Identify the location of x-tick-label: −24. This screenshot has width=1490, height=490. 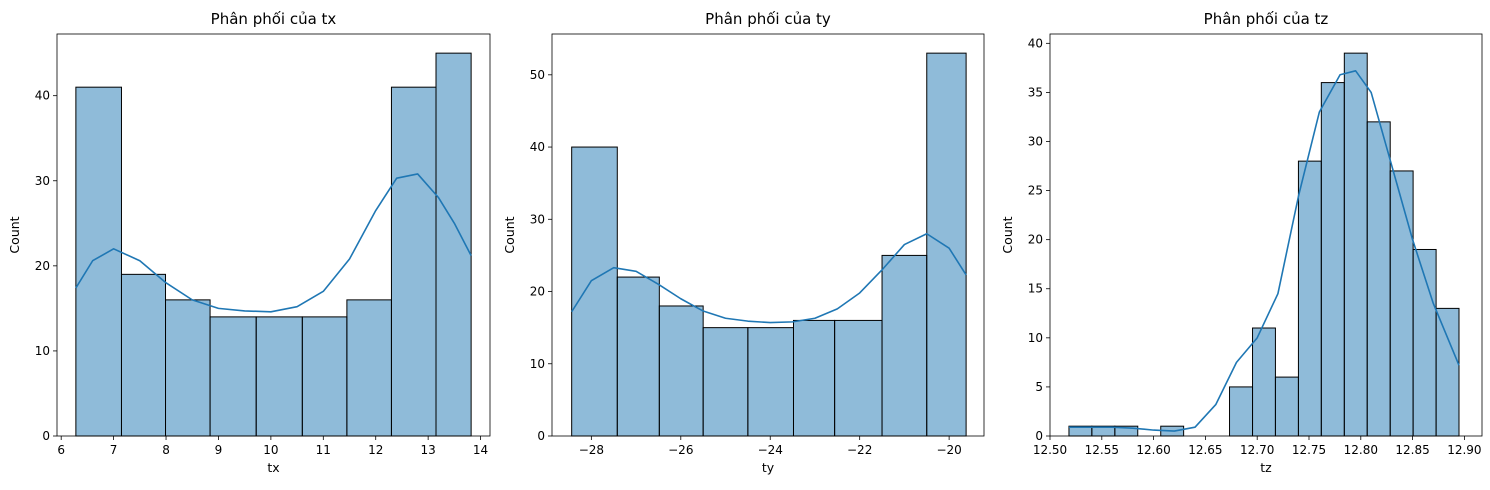
(770, 450).